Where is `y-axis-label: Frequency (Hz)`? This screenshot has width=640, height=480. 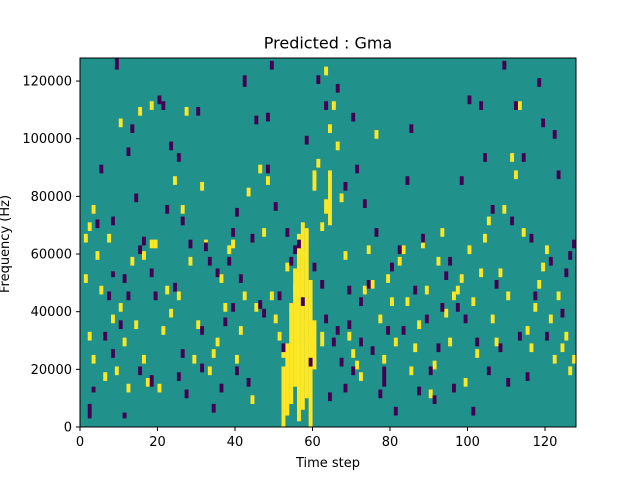 y-axis-label: Frequency (Hz) is located at coordinates (6, 244).